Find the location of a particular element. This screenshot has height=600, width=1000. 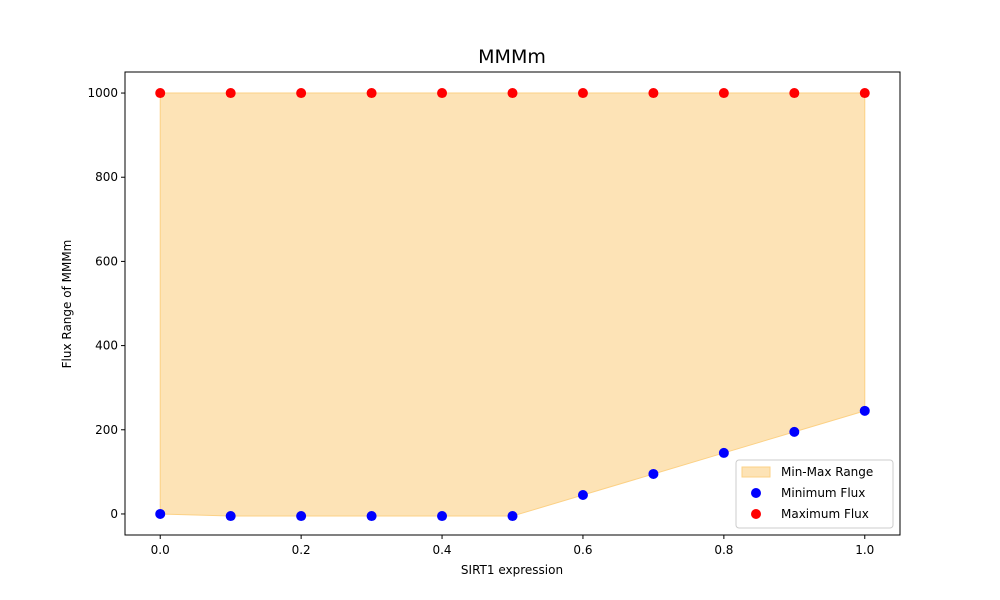

legend-box is located at coordinates (814, 494).